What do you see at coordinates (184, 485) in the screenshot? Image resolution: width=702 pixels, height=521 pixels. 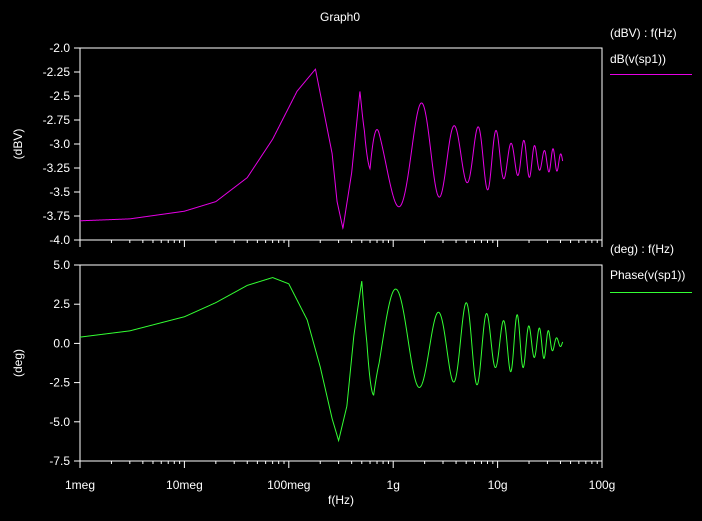 I see `x-tick-label-1: 10meg` at bounding box center [184, 485].